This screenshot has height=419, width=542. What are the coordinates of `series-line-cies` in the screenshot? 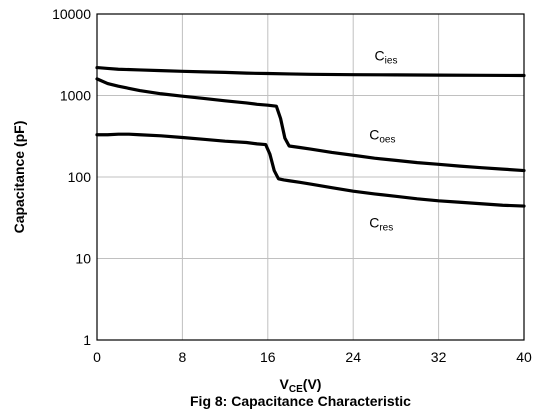 It's located at (310, 71).